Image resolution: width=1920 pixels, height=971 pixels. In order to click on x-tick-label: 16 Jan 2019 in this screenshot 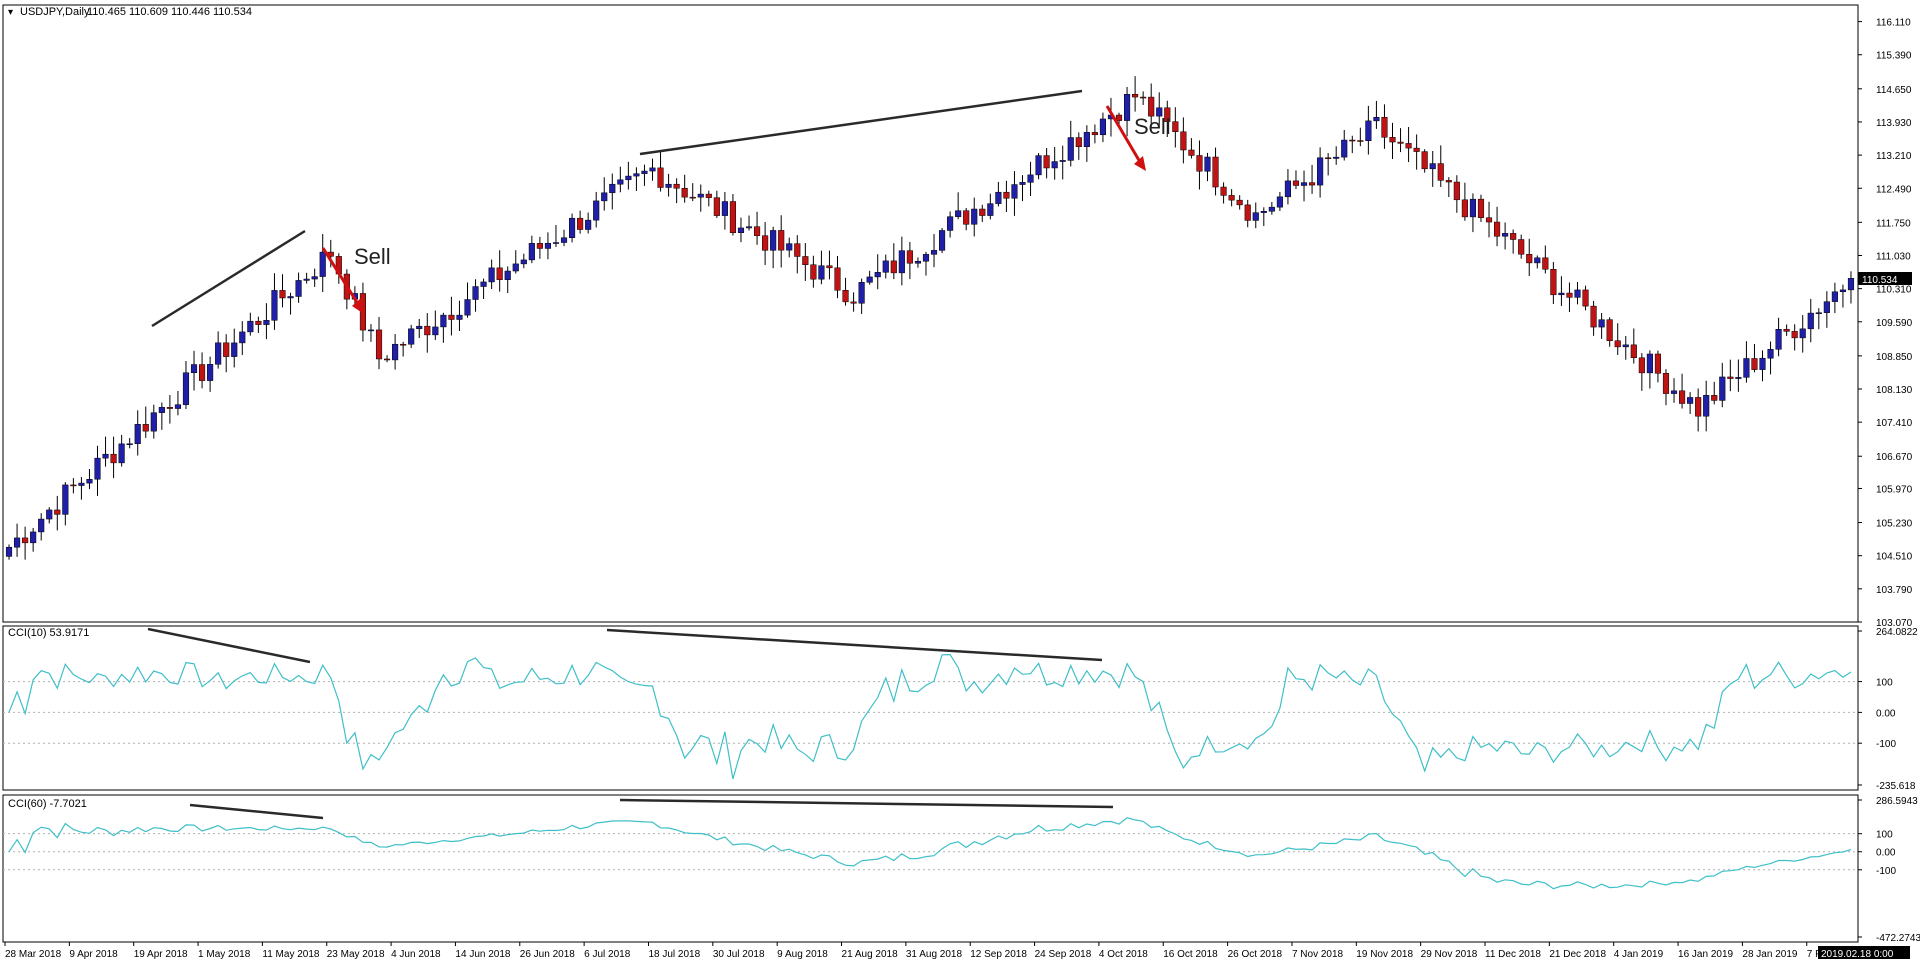, I will do `click(1705, 954)`.